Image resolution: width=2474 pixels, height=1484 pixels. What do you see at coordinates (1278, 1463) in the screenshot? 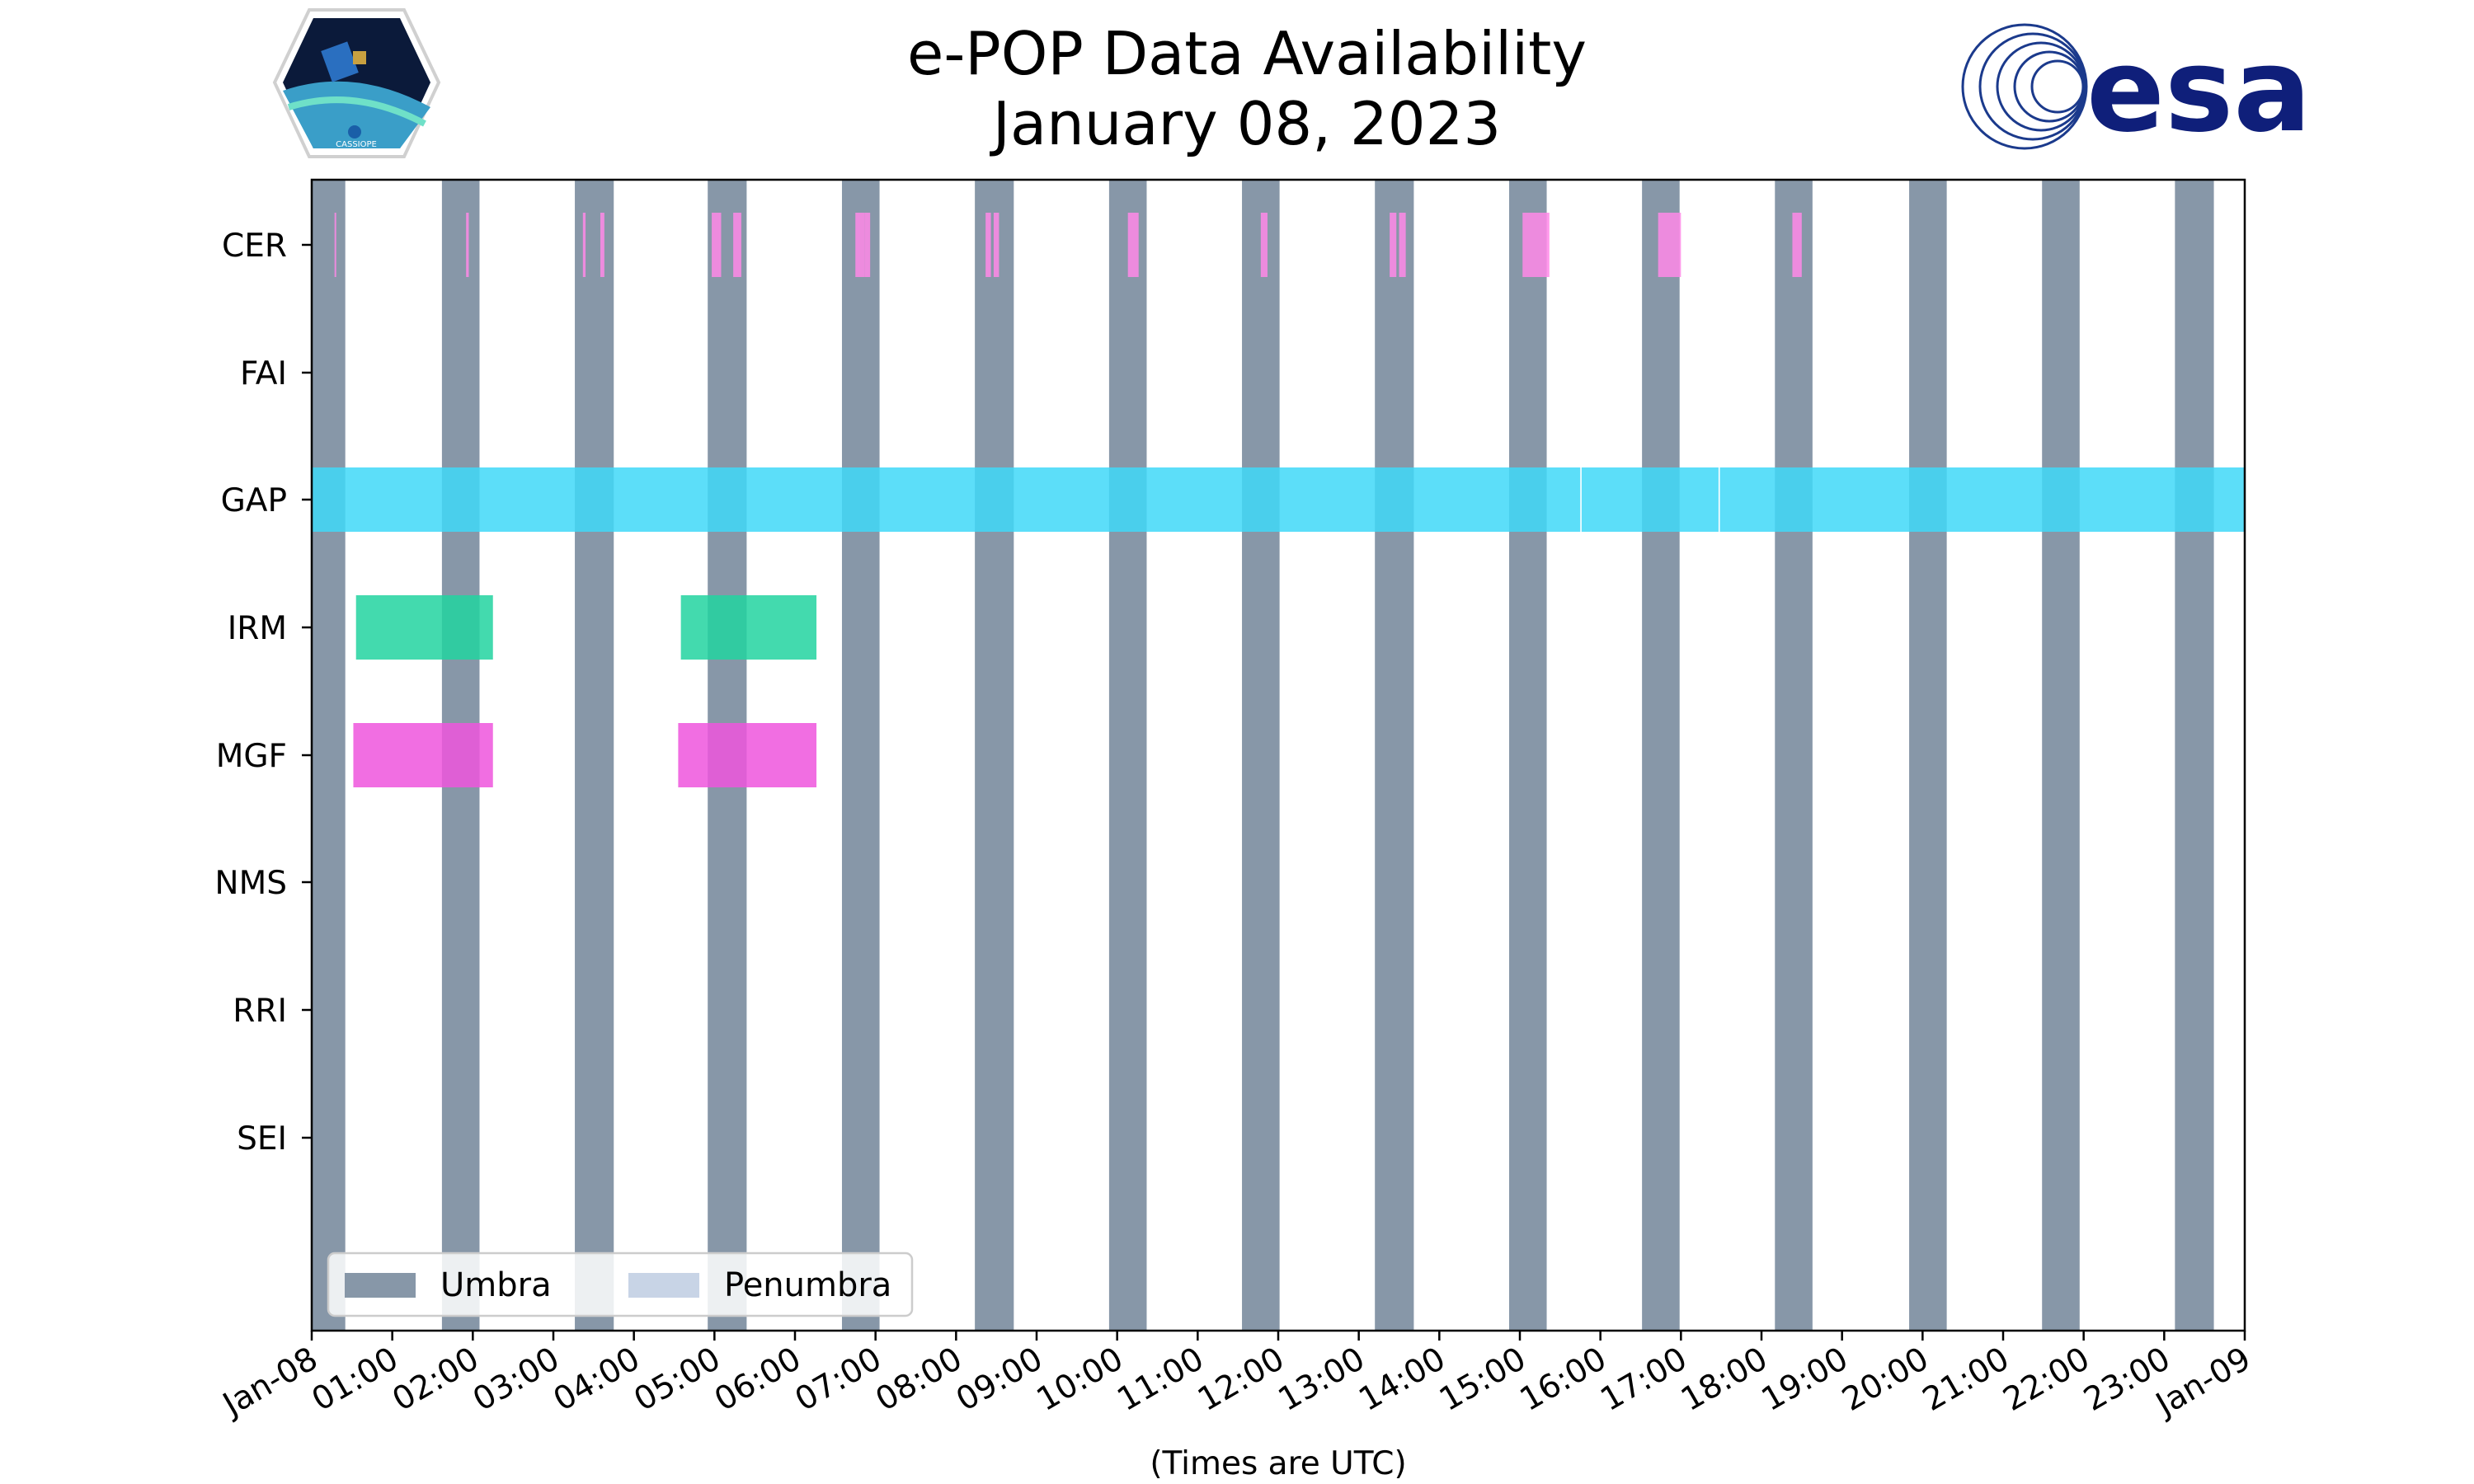
I see `x-axis-label: (Times are UTC)` at bounding box center [1278, 1463].